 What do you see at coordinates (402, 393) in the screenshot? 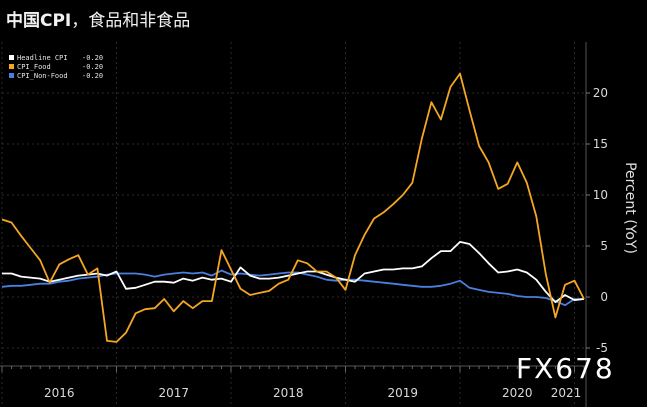
I see `x-tick-label: 2019` at bounding box center [402, 393].